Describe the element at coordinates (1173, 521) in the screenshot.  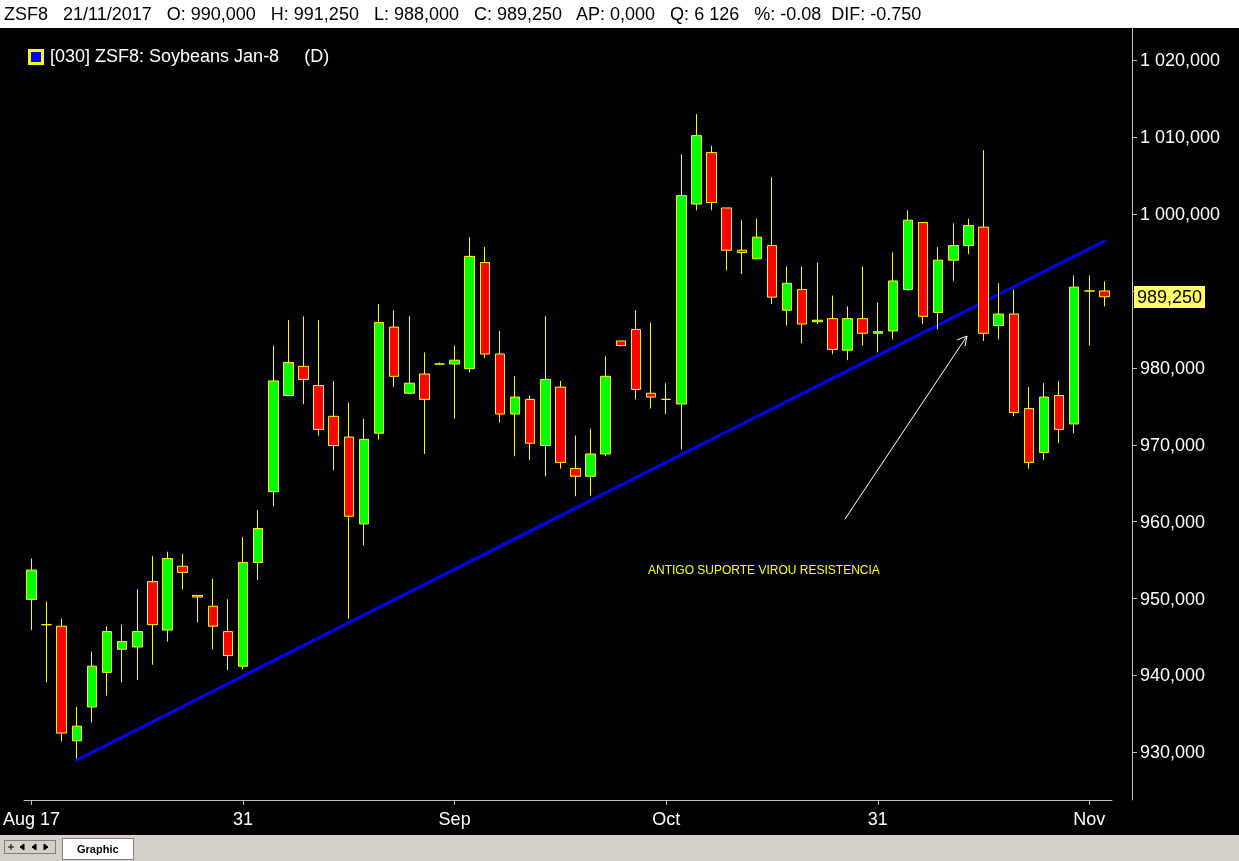
I see `y-tick-label: 960,000` at that location.